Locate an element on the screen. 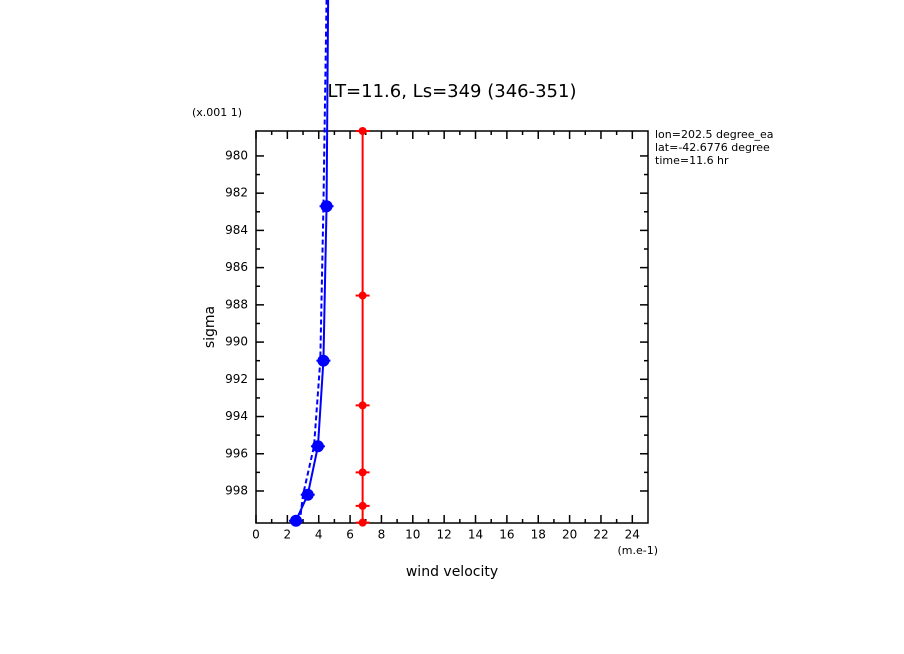 The height and width of the screenshot is (654, 904). x-tick-label: 14 is located at coordinates (475, 535).